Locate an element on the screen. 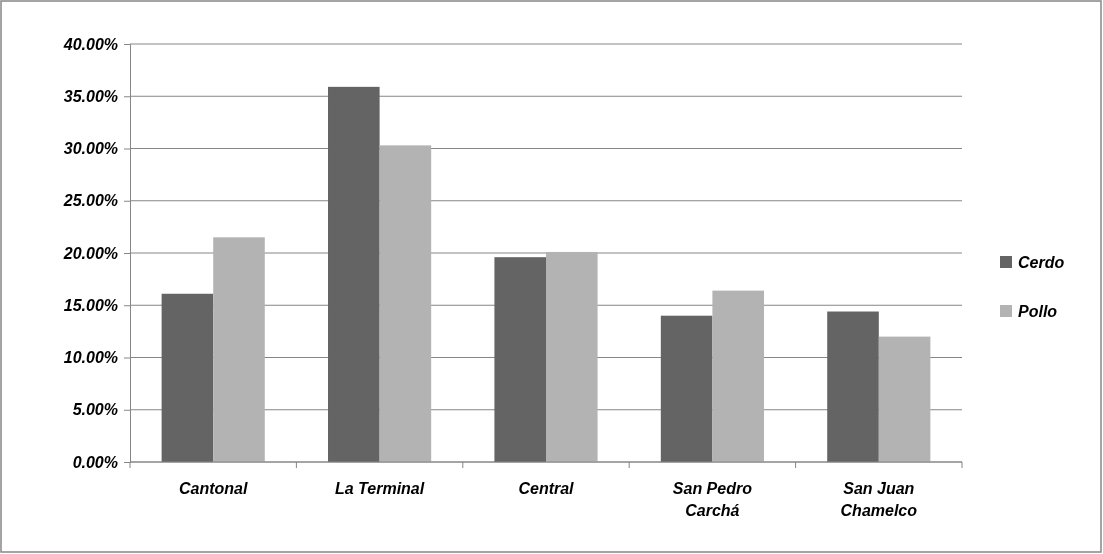  legend-label: Pollo is located at coordinates (1038, 311).